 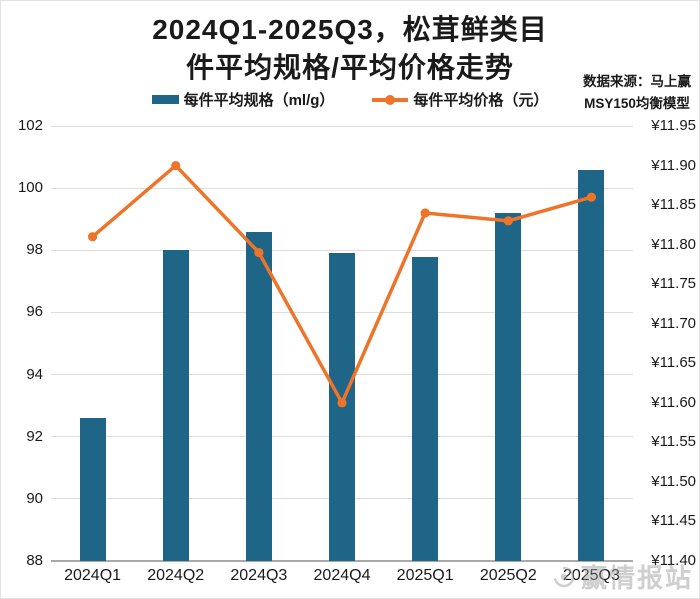 What do you see at coordinates (93, 575) in the screenshot?
I see `x-axis-label-2024Q1: 2024Q1` at bounding box center [93, 575].